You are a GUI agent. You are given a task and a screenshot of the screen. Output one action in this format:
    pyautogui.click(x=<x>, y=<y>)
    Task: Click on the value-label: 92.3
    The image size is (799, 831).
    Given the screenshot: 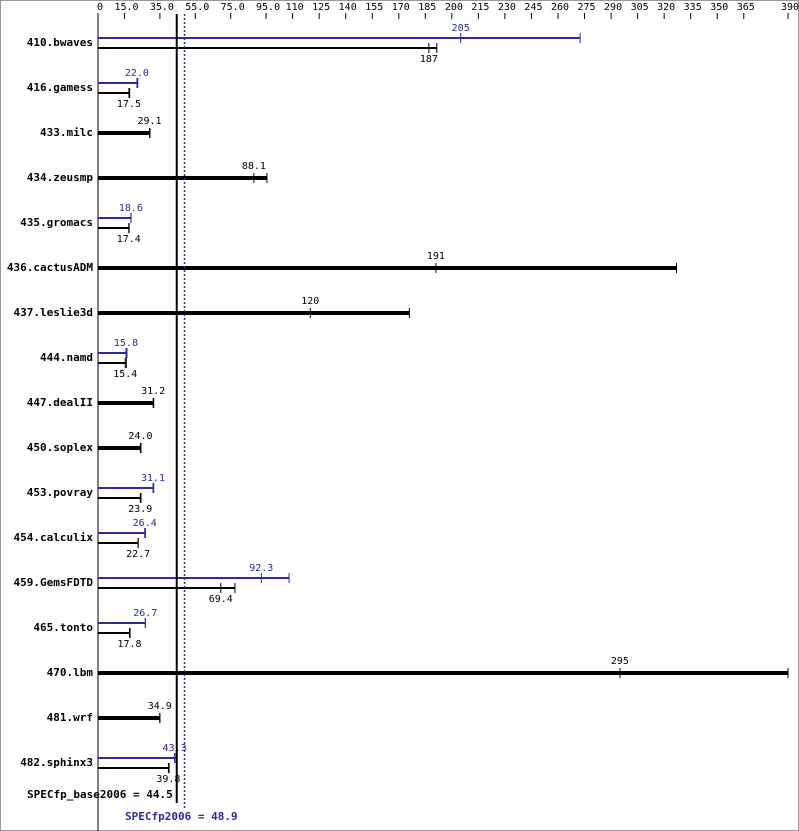 What is the action you would take?
    pyautogui.click(x=261, y=568)
    